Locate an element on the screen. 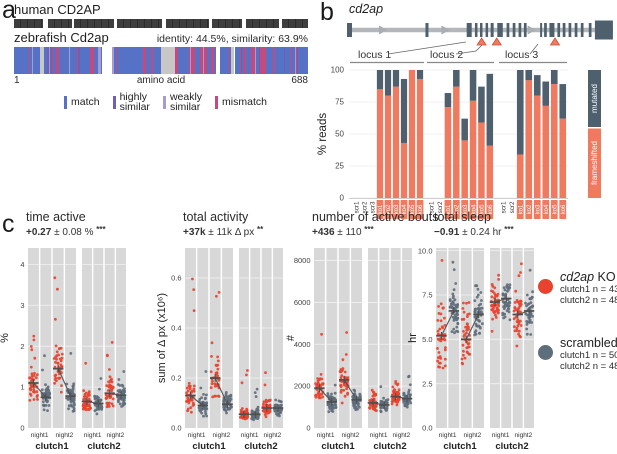 The image size is (617, 454). x-tick-label: ko6 is located at coordinates (491, 209).